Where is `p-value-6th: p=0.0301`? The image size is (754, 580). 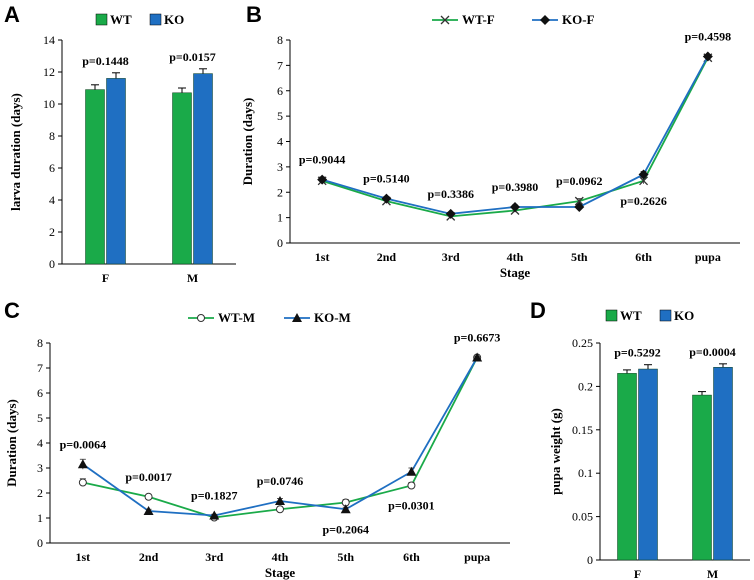 p-value-6th: p=0.0301 is located at coordinates (411, 506).